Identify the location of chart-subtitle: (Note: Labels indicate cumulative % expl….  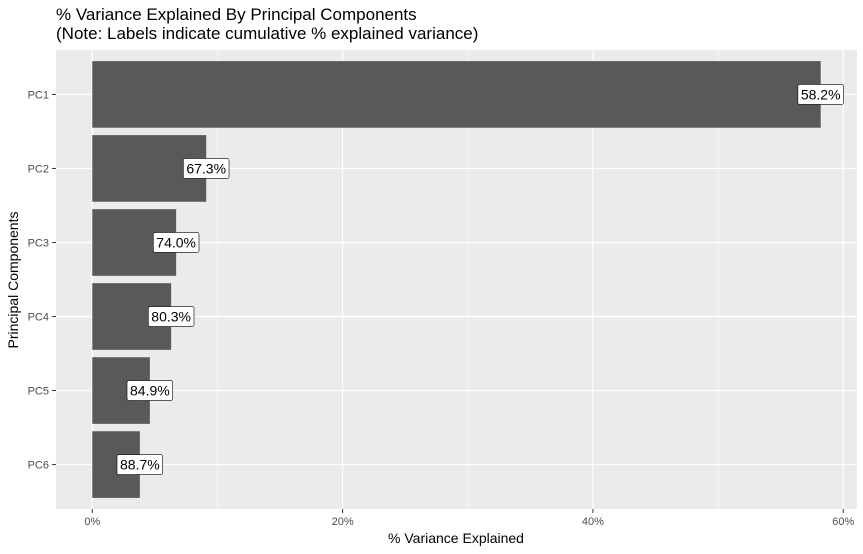
(267, 33).